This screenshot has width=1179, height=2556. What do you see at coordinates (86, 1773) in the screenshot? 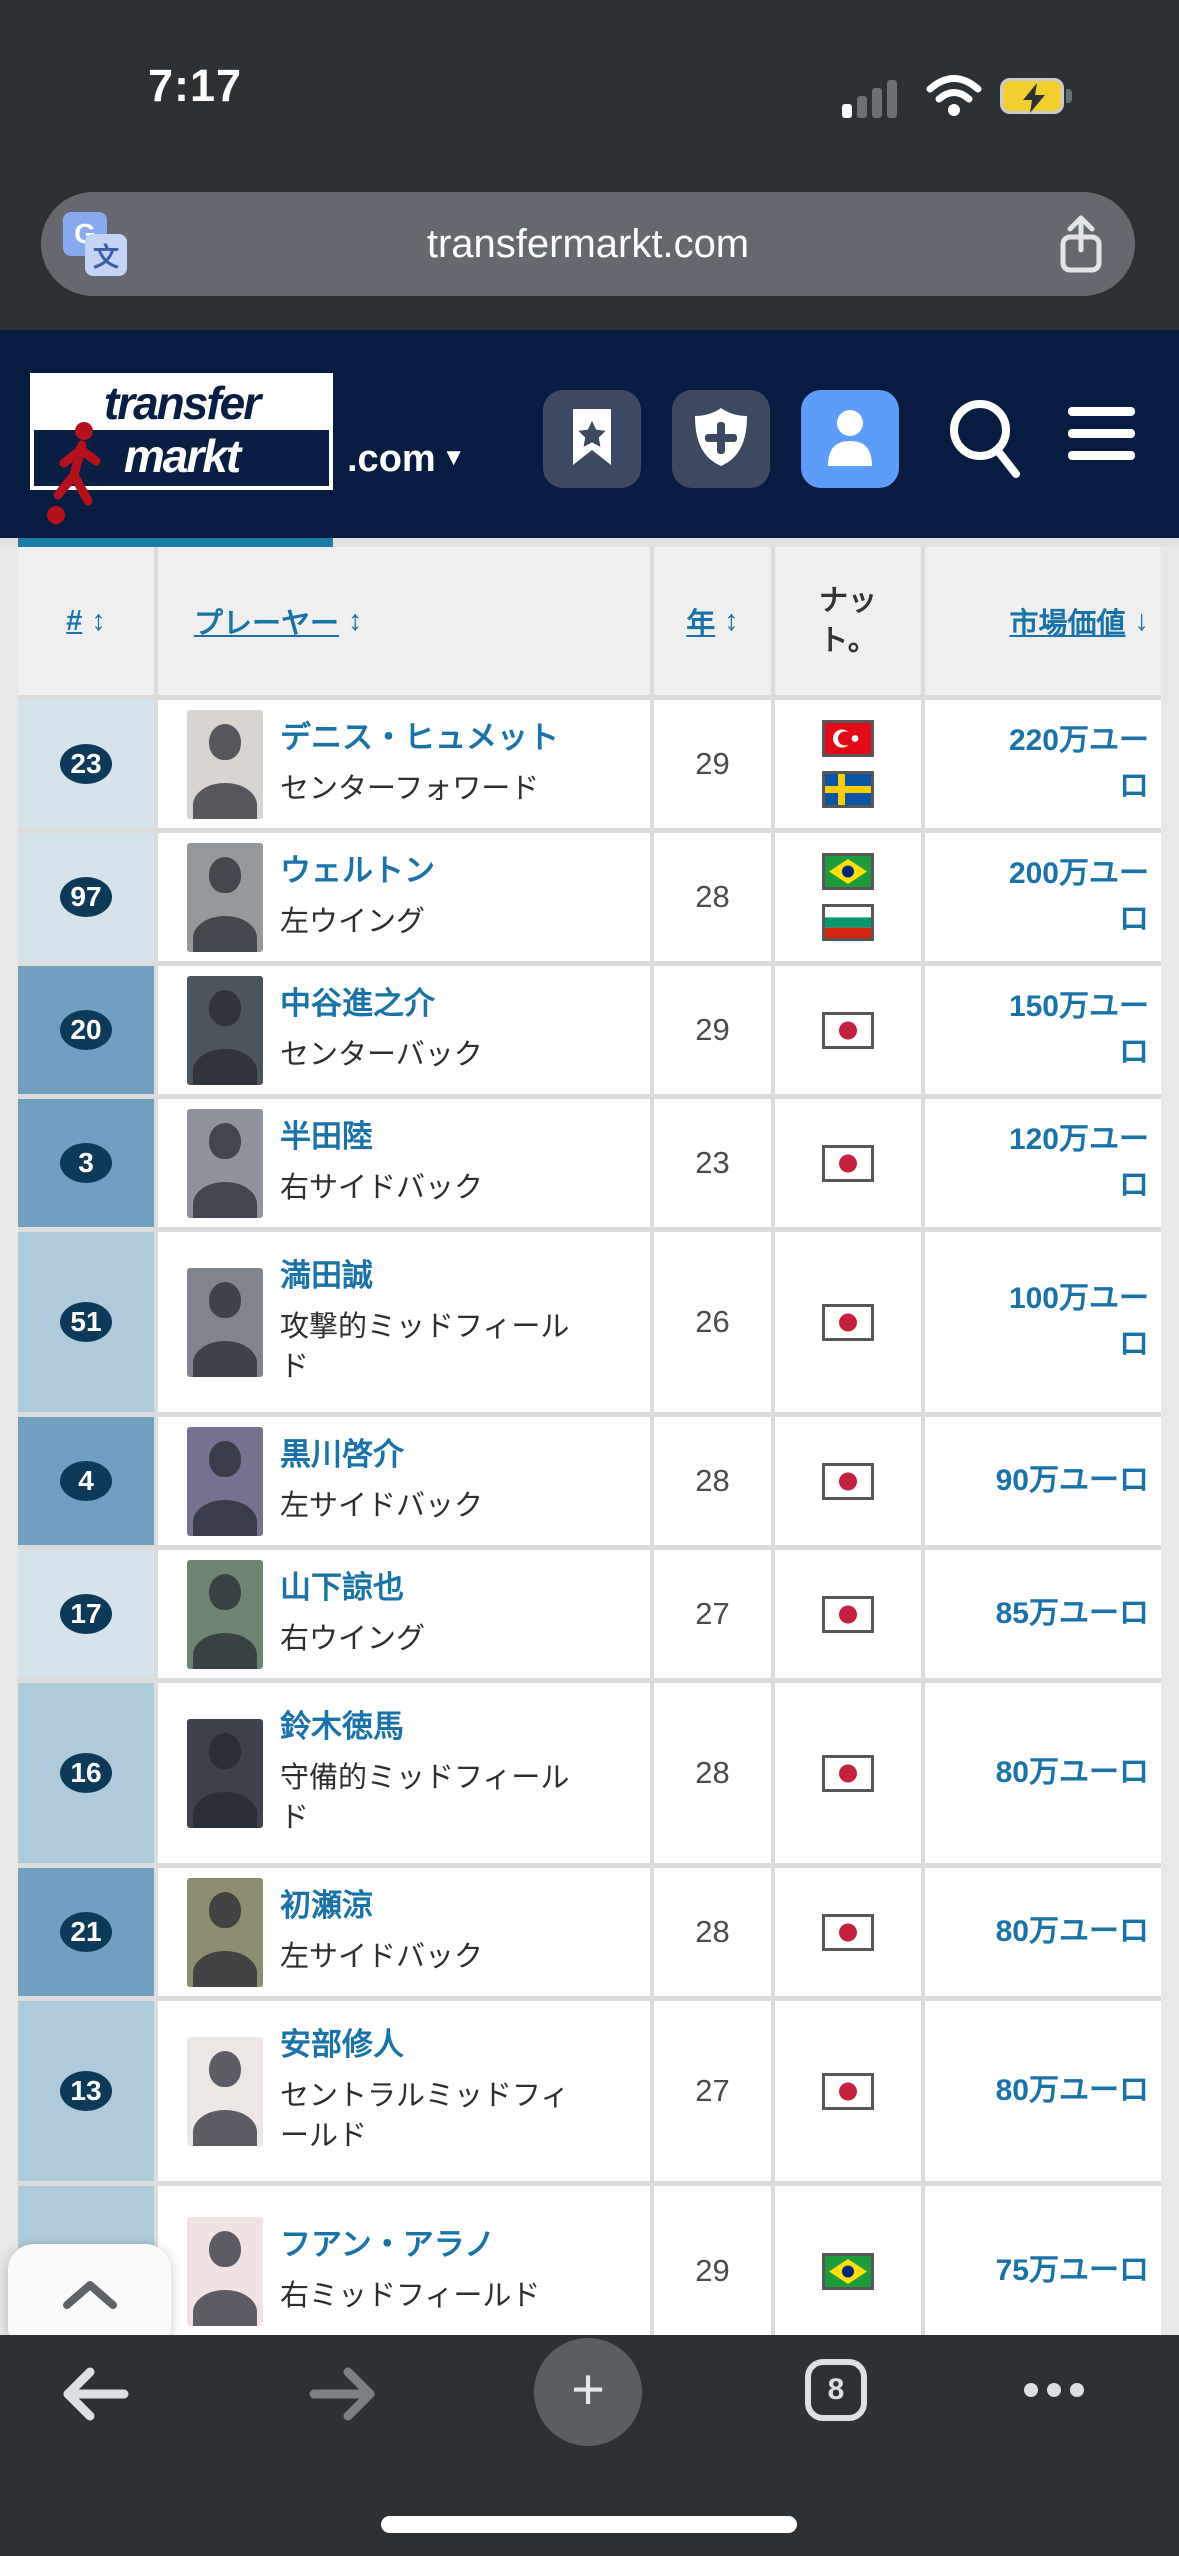
I see `shirt-number-cell: 16` at bounding box center [86, 1773].